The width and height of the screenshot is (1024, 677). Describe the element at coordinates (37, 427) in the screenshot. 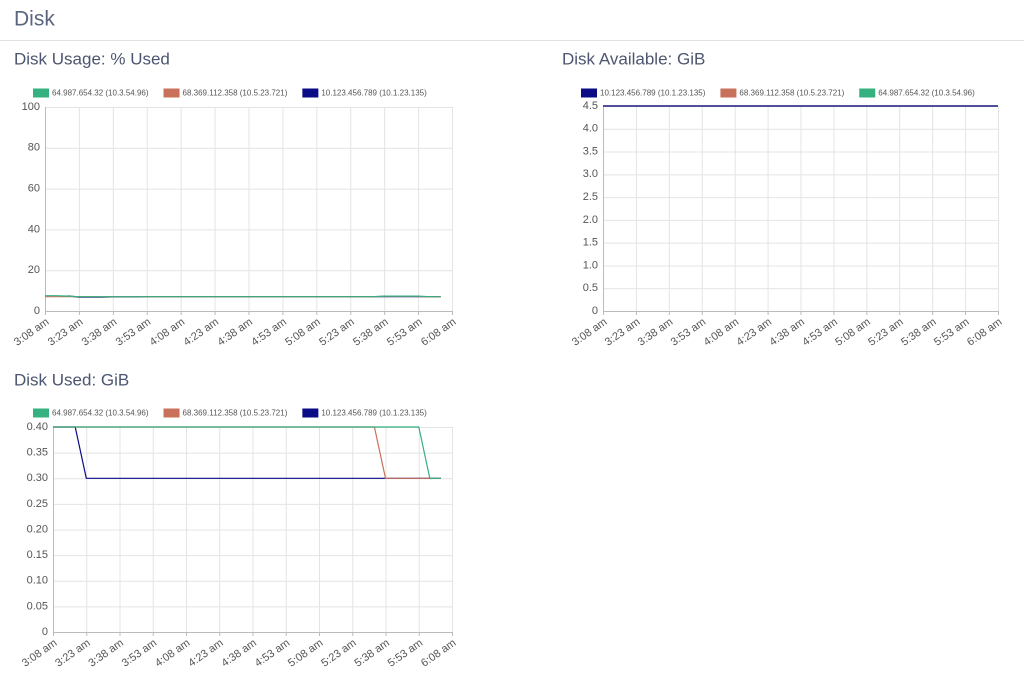

I see `y-tick-label: 0.40` at that location.